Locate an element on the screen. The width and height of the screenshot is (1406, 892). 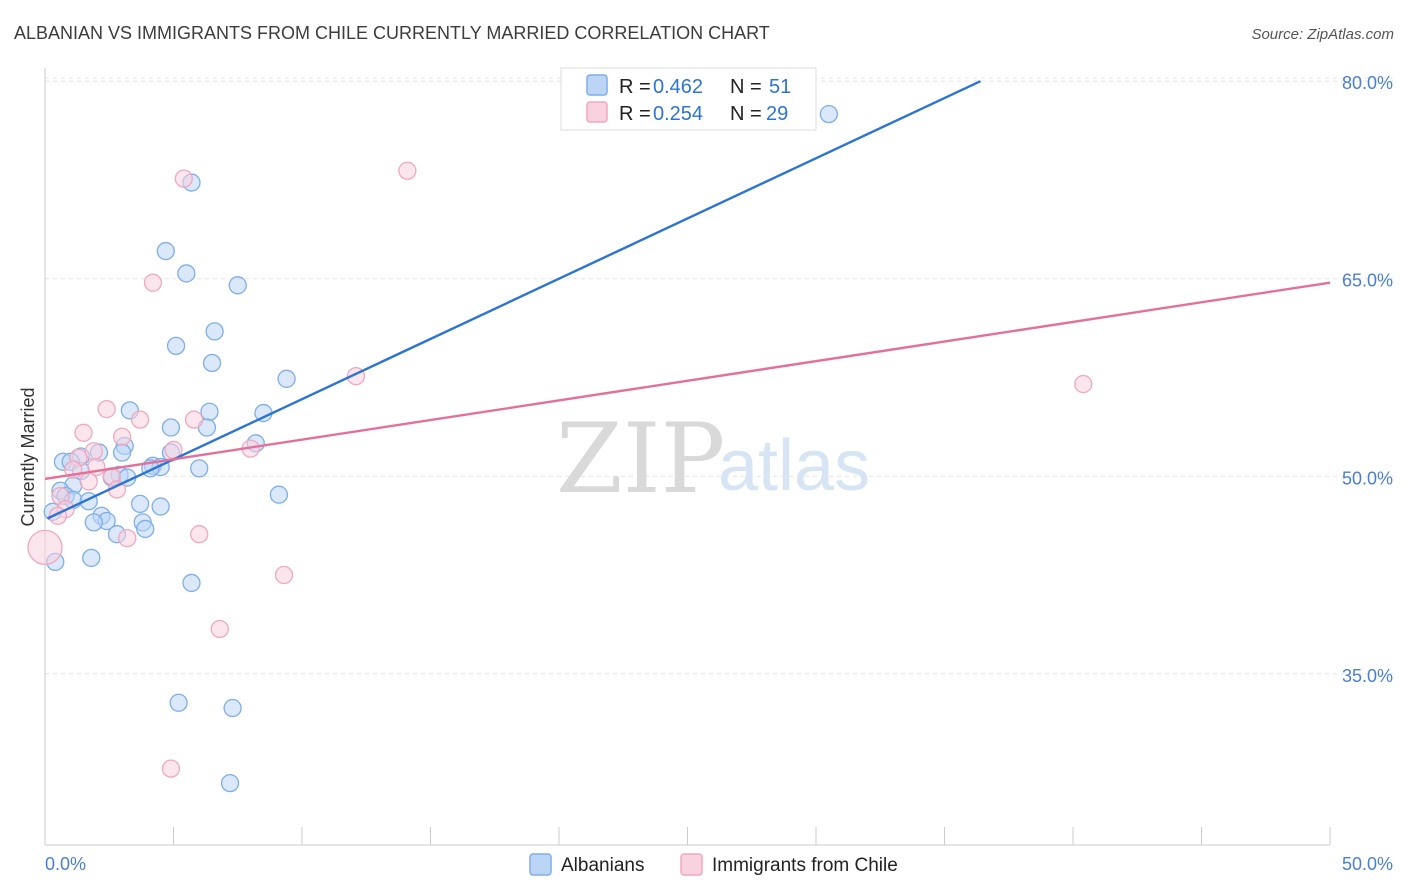
y-tick-label: 50.0% is located at coordinates (1367, 478).